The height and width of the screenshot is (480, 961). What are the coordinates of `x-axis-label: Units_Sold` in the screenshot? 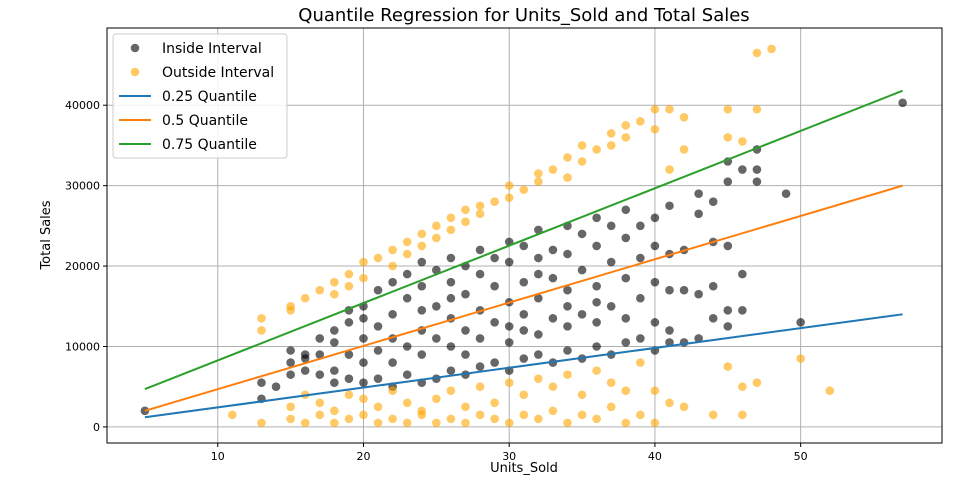 It's located at (524, 468).